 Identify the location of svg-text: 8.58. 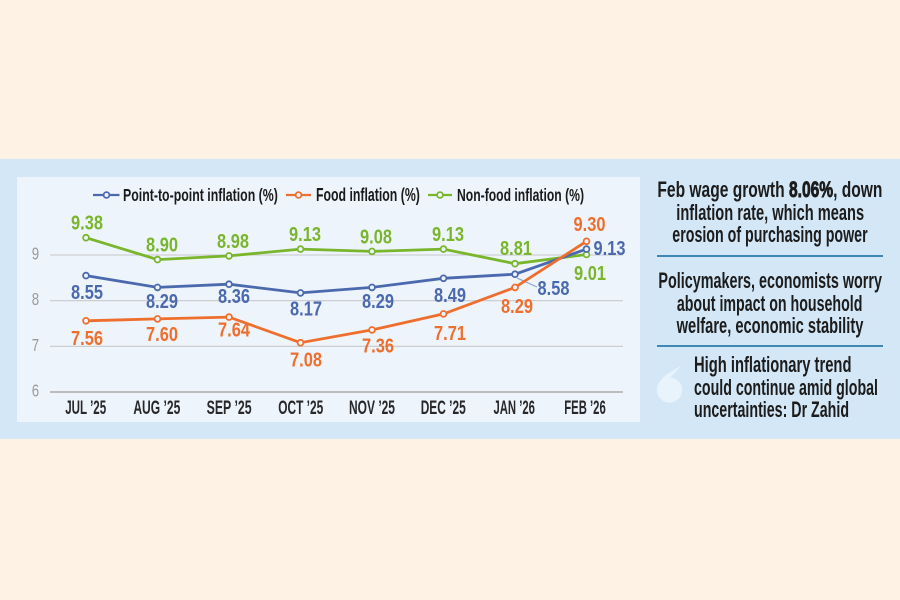
(554, 287).